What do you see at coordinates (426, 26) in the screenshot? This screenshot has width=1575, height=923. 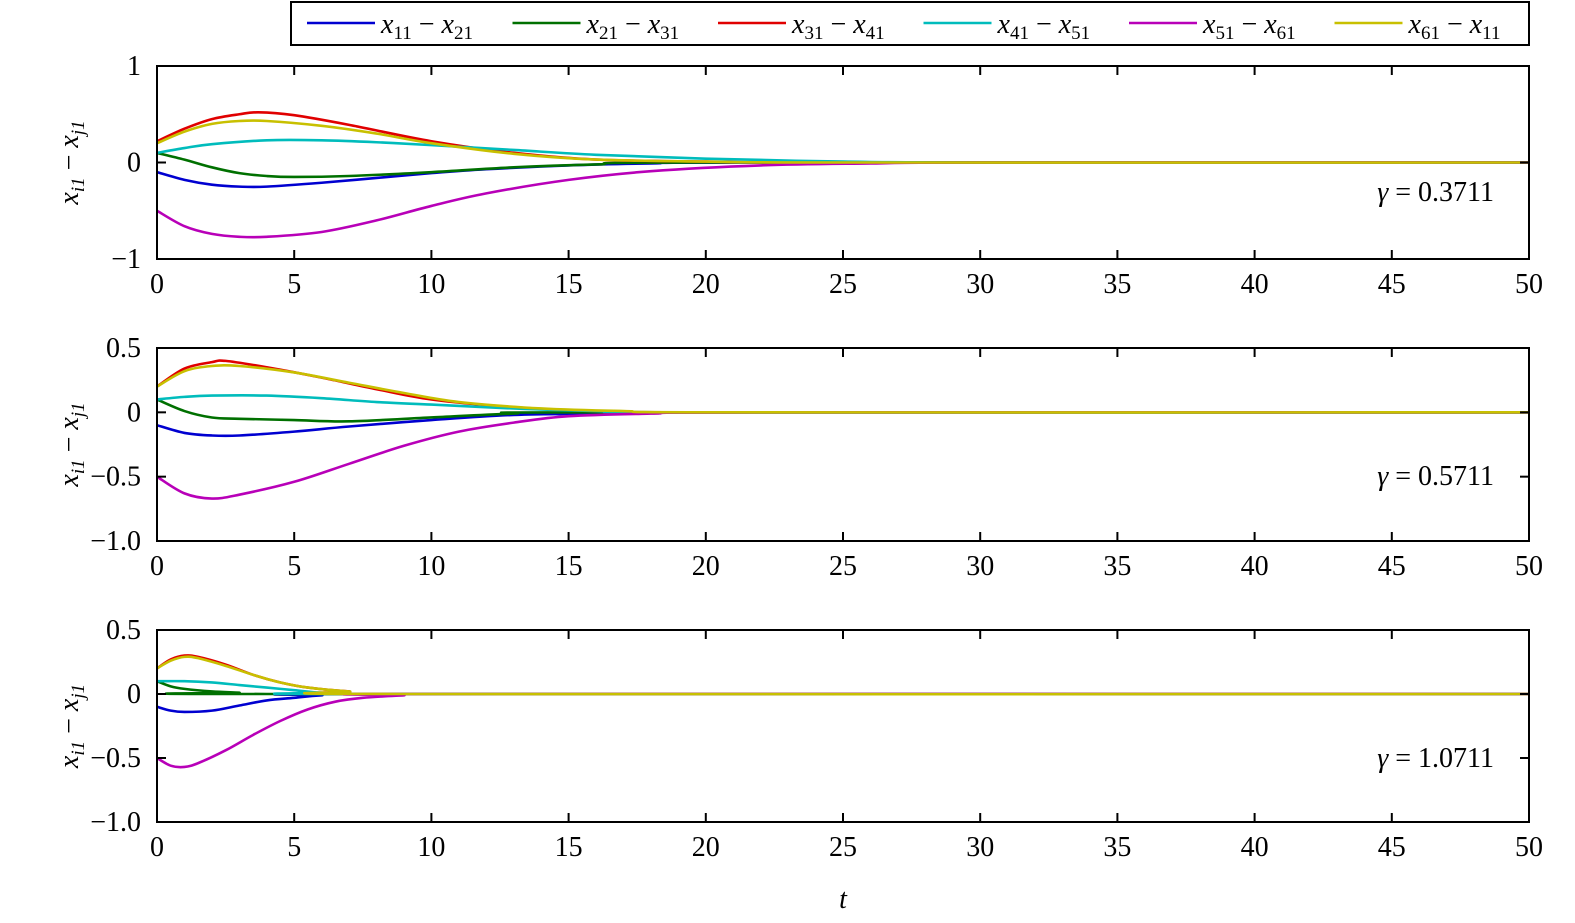 I see `legend-label: x11 − x21` at bounding box center [426, 26].